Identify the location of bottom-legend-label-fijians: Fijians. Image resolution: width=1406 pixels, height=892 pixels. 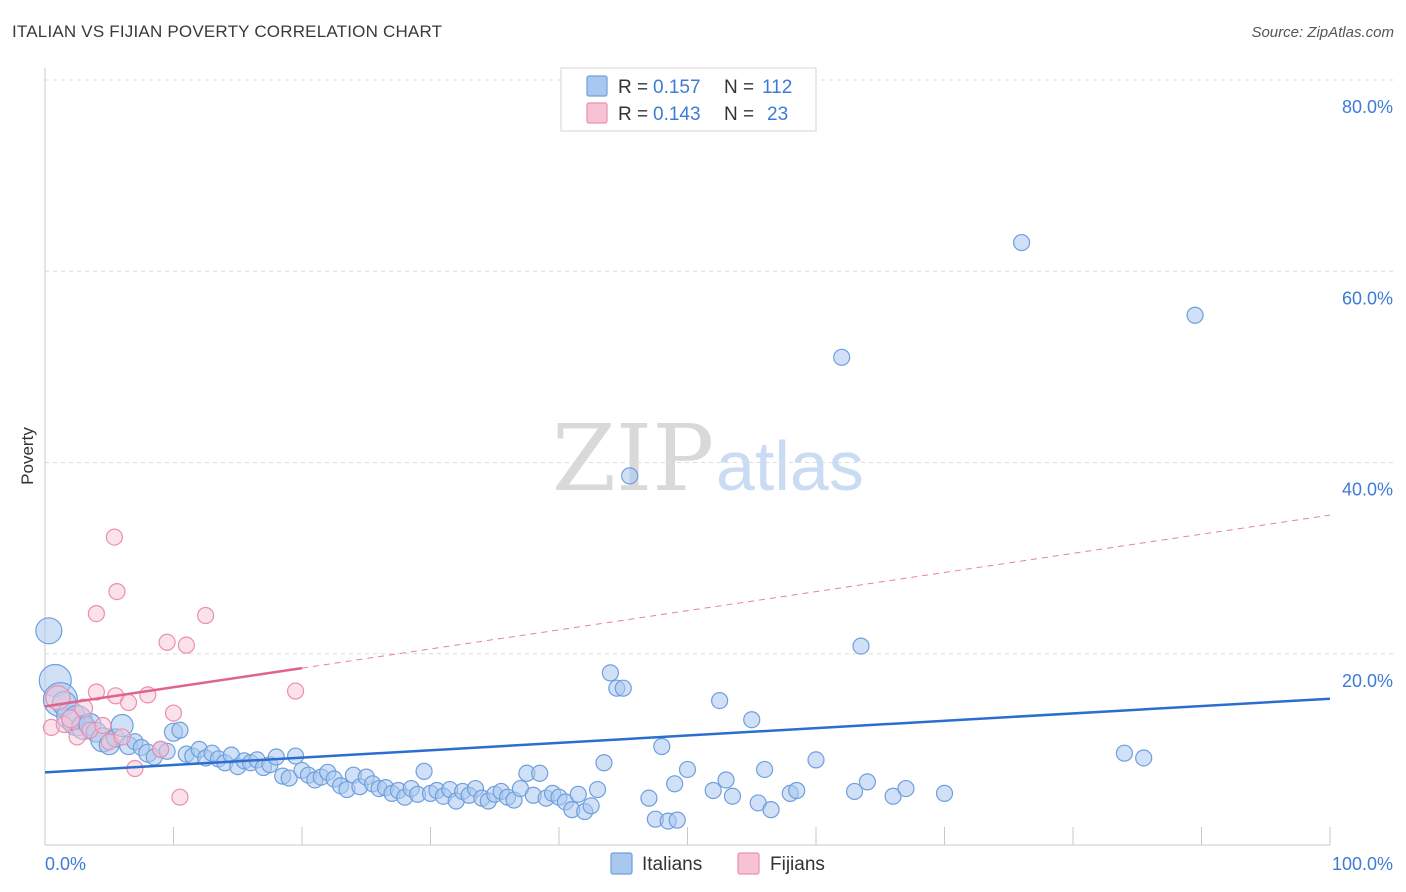
(797, 864).